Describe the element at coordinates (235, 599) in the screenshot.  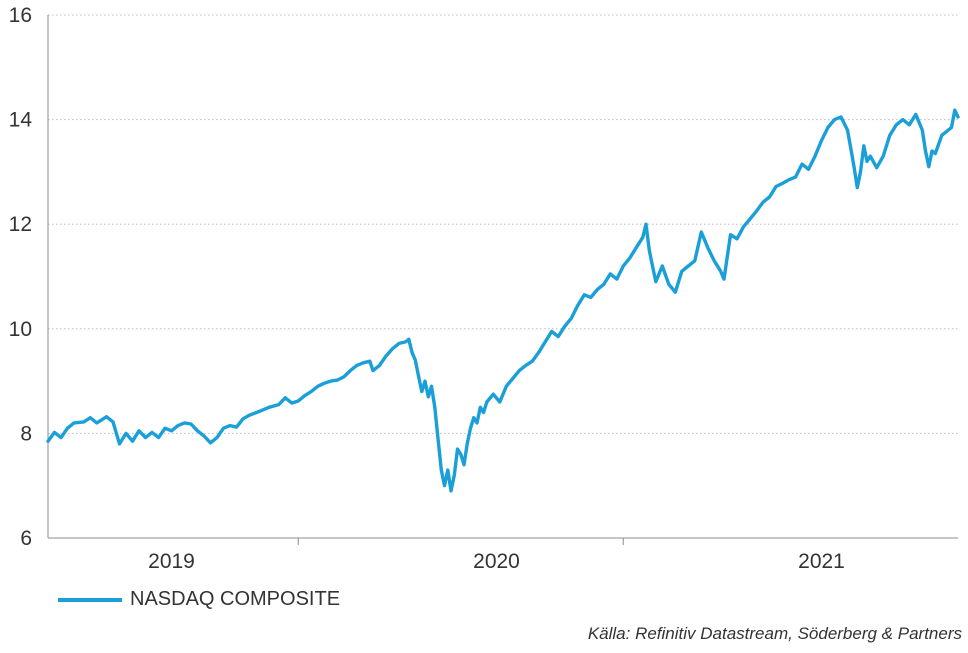
I see `legend-label: NASDAQ COMPOSITE` at that location.